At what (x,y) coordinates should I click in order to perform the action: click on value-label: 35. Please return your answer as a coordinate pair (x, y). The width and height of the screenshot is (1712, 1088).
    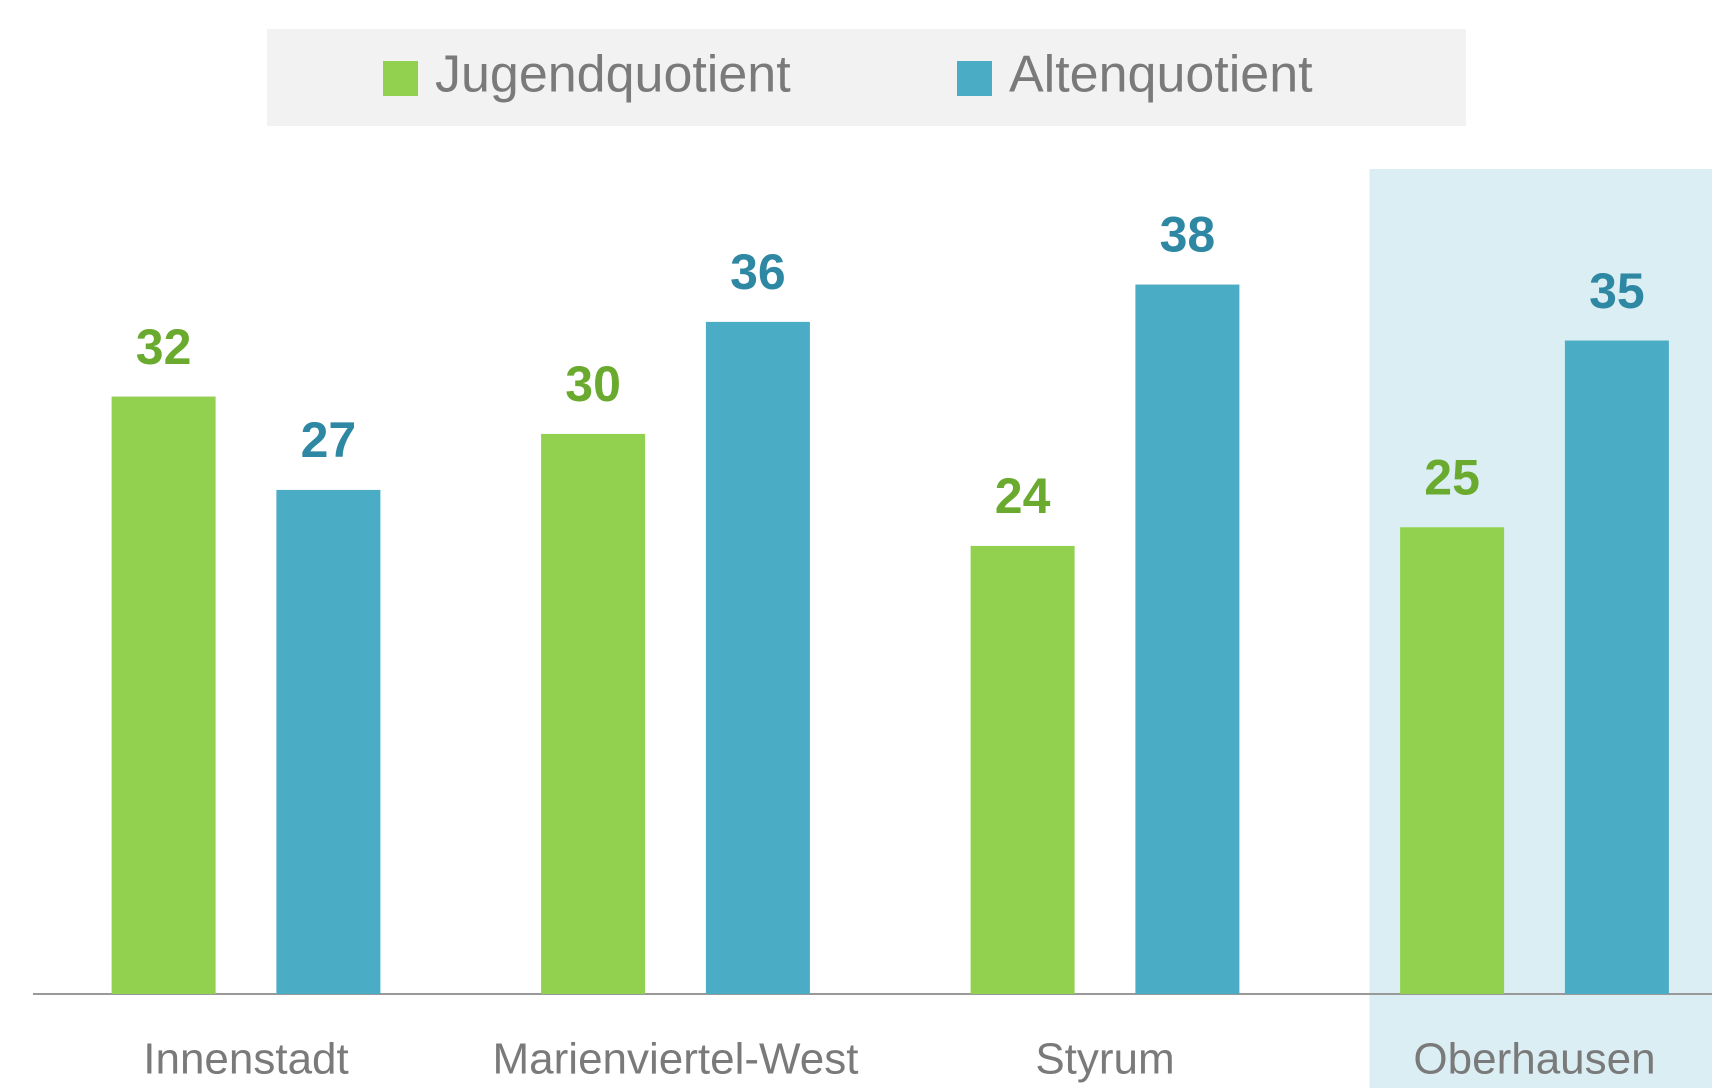
    Looking at the image, I should click on (1617, 291).